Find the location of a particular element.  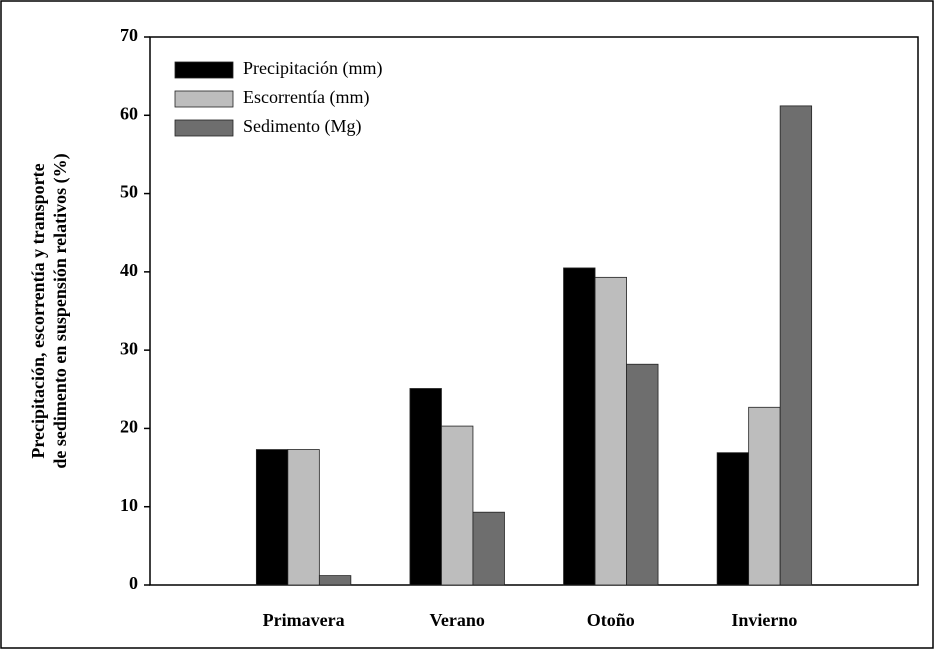

x-tick-label: Invierno is located at coordinates (764, 620).